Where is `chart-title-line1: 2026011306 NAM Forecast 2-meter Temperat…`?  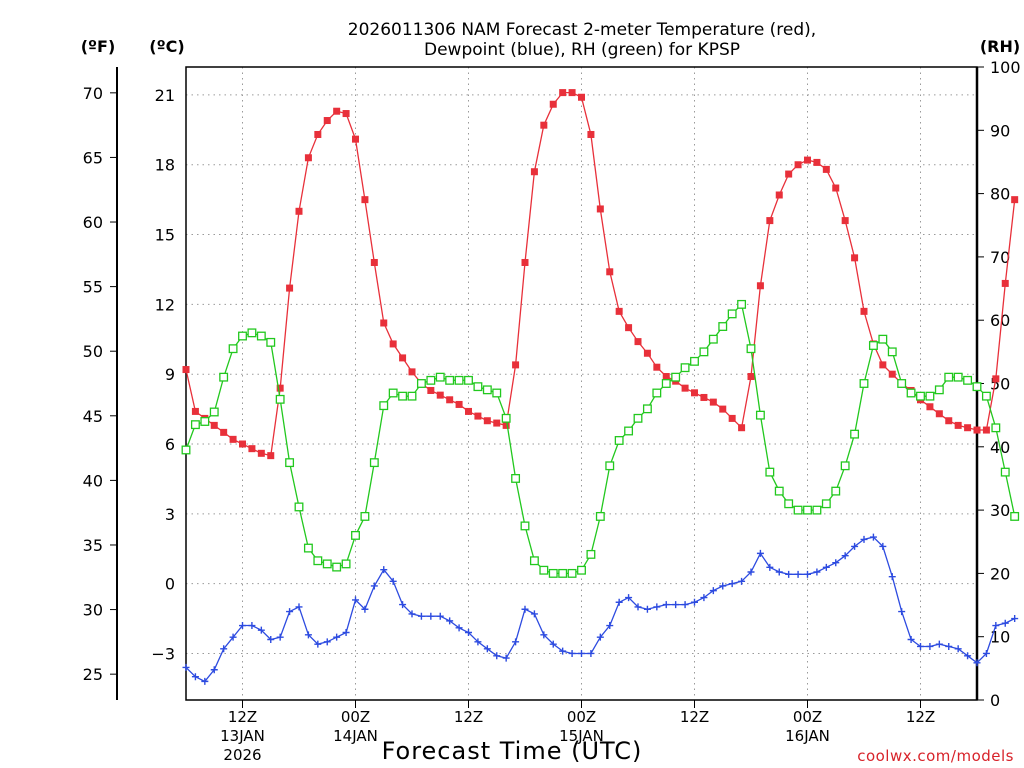 chart-title-line1: 2026011306 NAM Forecast 2-meter Temperat… is located at coordinates (582, 30).